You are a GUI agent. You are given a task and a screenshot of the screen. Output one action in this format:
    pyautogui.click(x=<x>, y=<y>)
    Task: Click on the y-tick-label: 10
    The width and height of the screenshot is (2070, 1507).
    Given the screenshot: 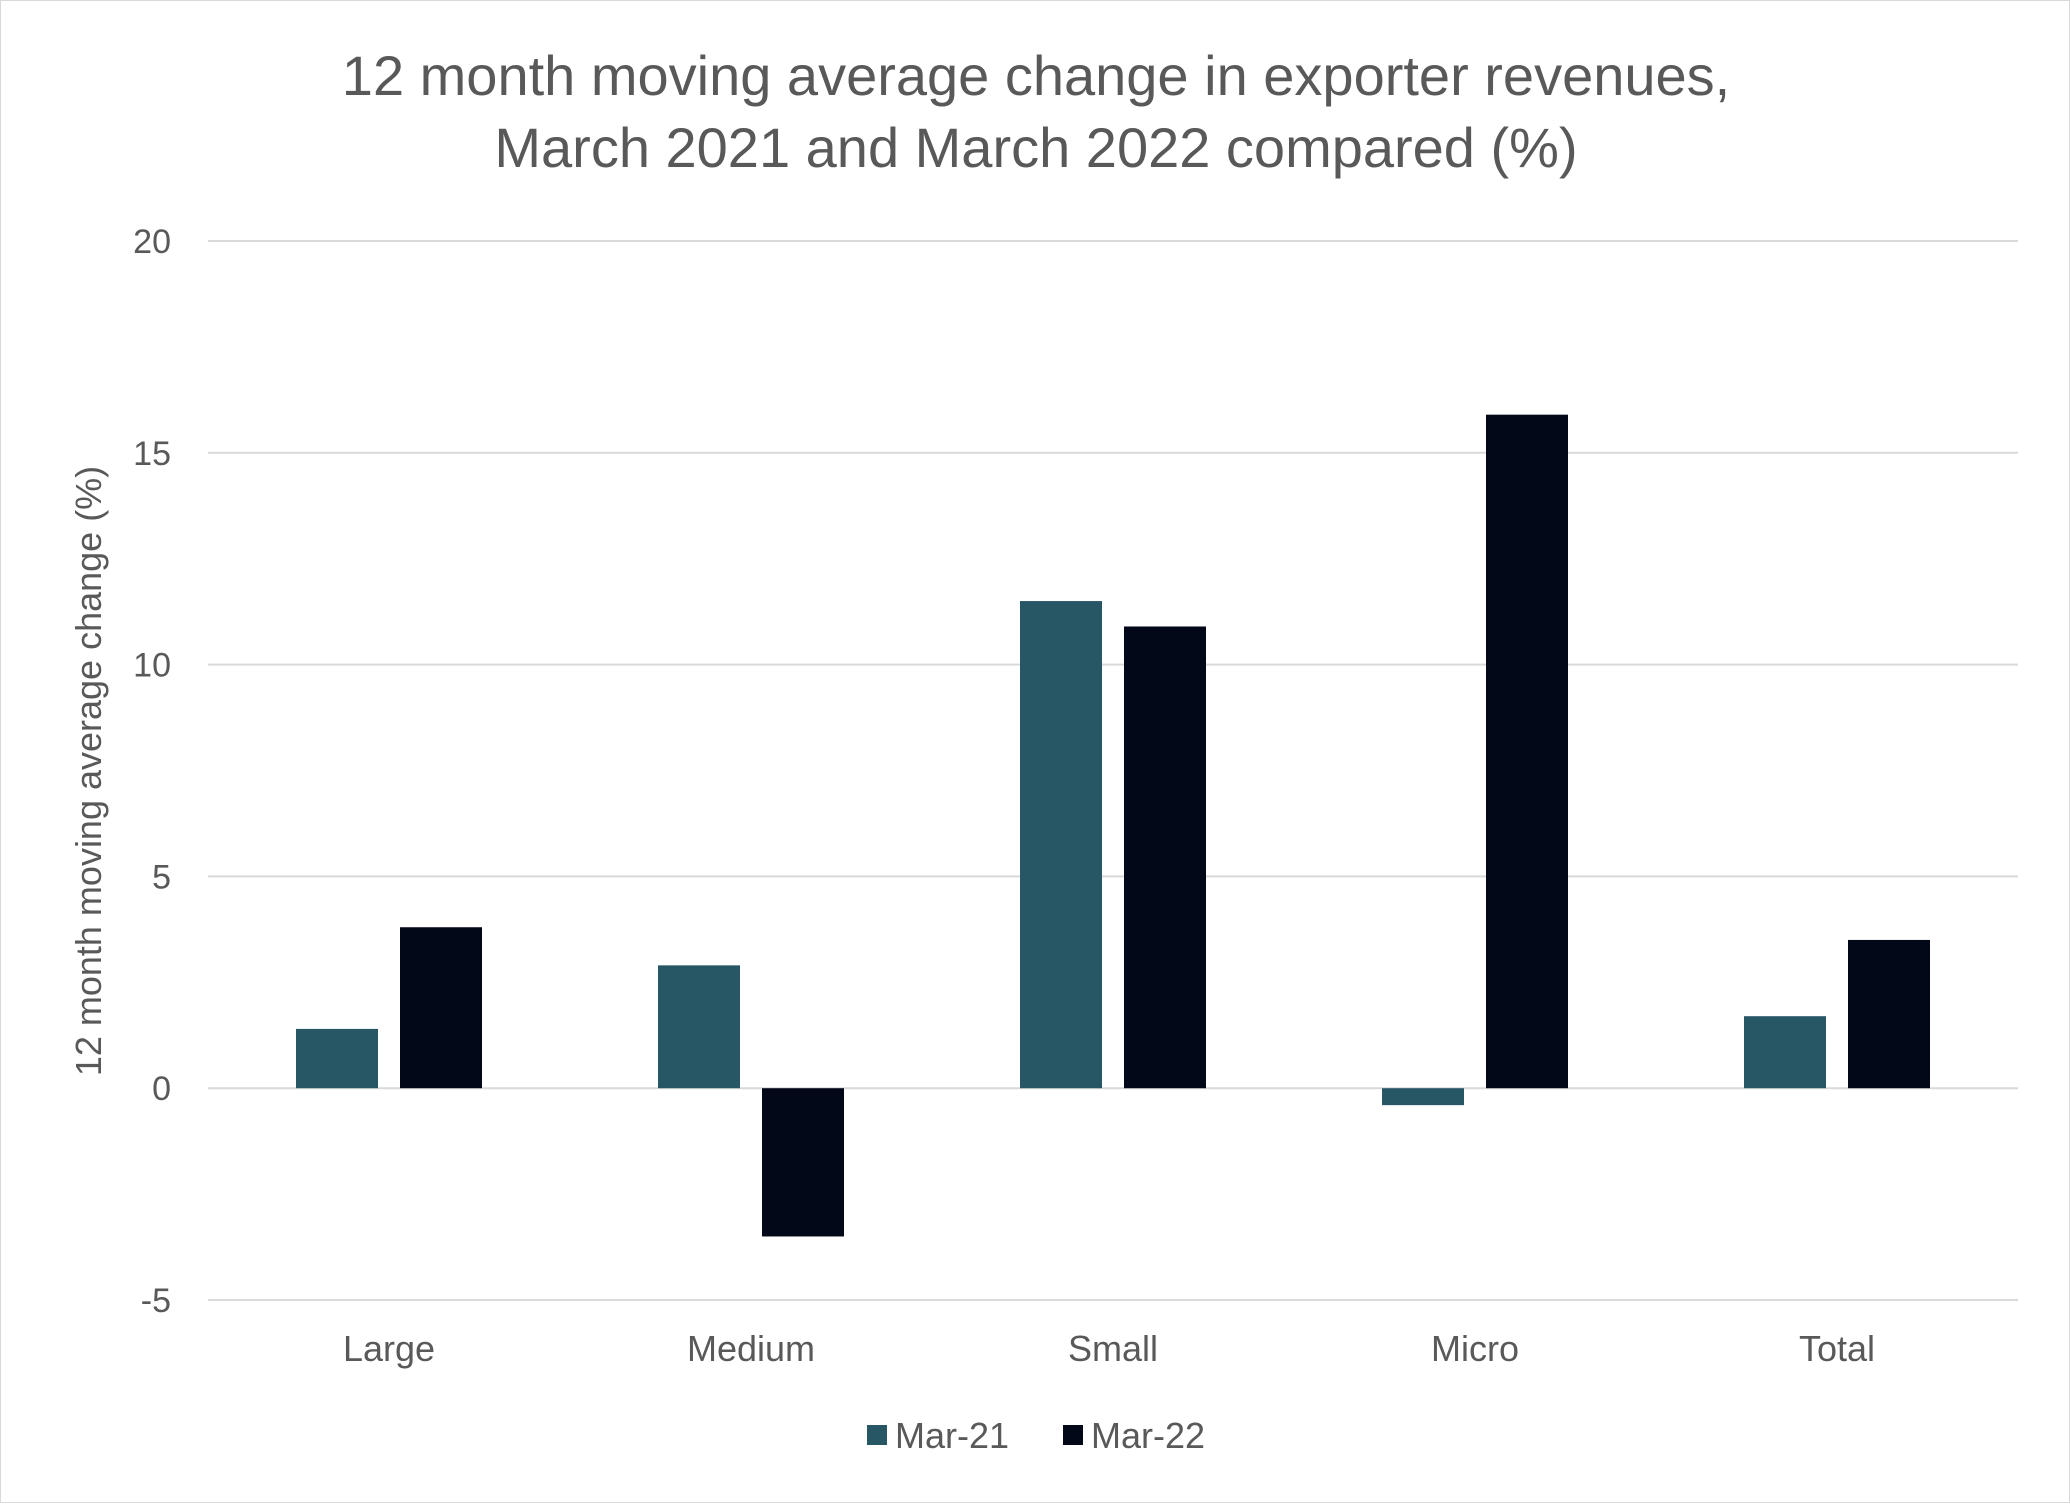 What is the action you would take?
    pyautogui.click(x=152, y=666)
    